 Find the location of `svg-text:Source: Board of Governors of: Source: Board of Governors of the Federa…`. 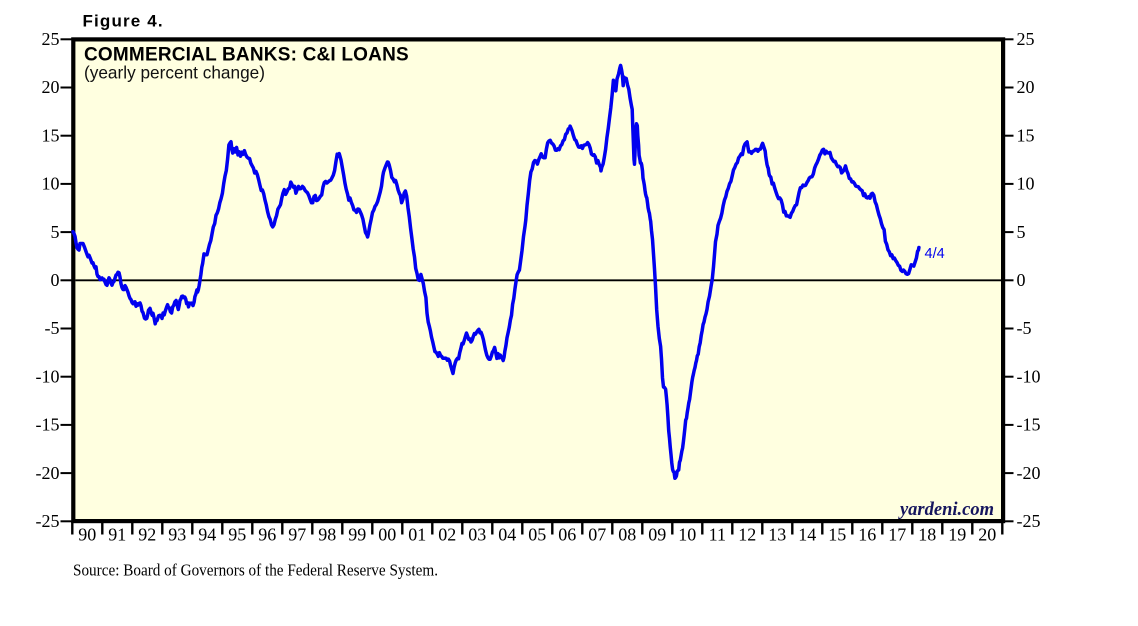

svg-text:Source: Board of Governors of: Source: Board of Governors of the Federa… is located at coordinates (255, 570).